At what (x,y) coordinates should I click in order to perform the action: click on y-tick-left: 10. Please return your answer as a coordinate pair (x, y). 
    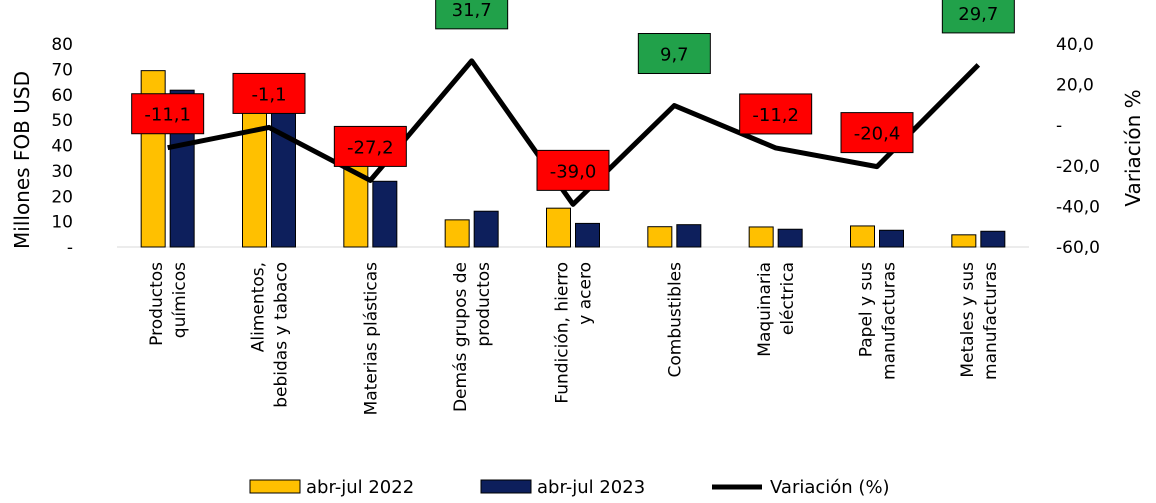
    Looking at the image, I should click on (62, 223).